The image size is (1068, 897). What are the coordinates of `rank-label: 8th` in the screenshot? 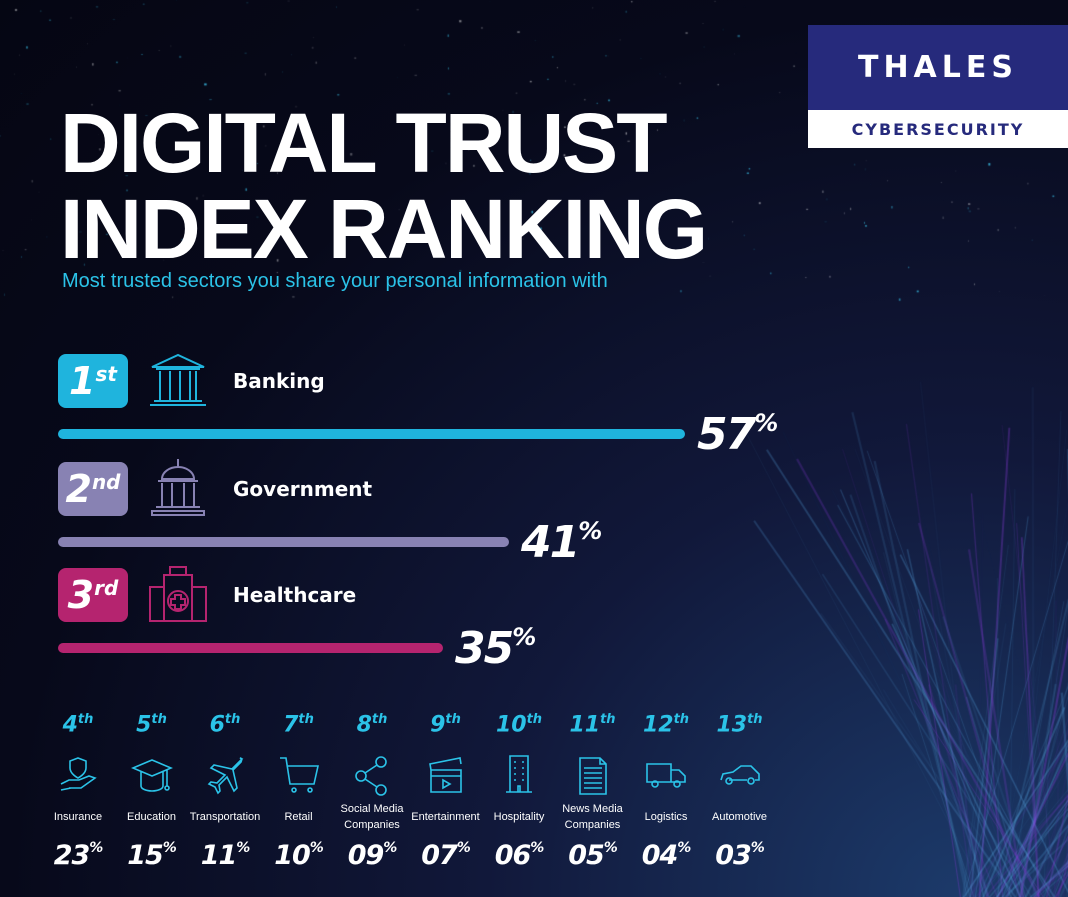 It's located at (372, 727).